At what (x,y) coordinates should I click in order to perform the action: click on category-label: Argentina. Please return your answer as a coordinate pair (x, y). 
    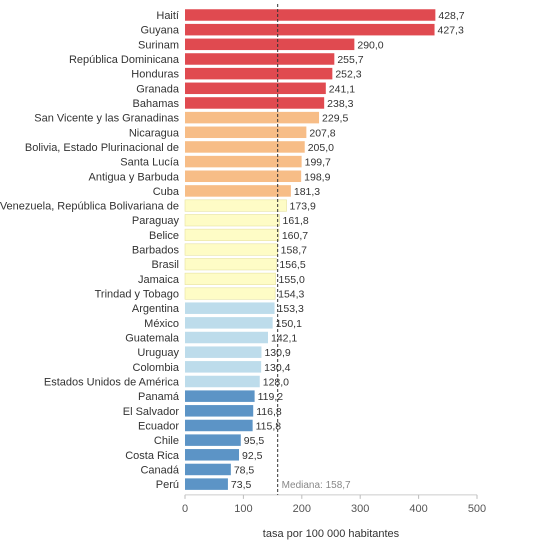
    Looking at the image, I should click on (156, 309).